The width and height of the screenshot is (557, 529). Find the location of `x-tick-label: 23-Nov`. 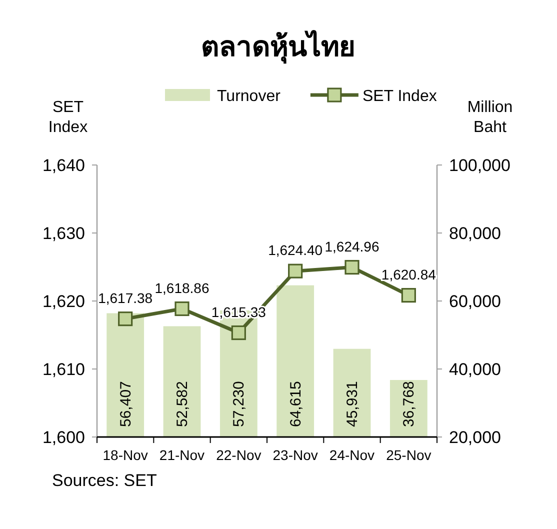

x-tick-label: 23-Nov is located at coordinates (295, 455).